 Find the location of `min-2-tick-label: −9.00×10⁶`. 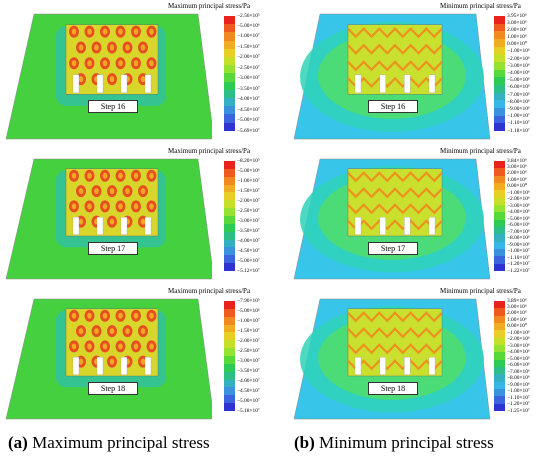

min-2-tick-label: −9.00×10⁶ is located at coordinates (518, 384).